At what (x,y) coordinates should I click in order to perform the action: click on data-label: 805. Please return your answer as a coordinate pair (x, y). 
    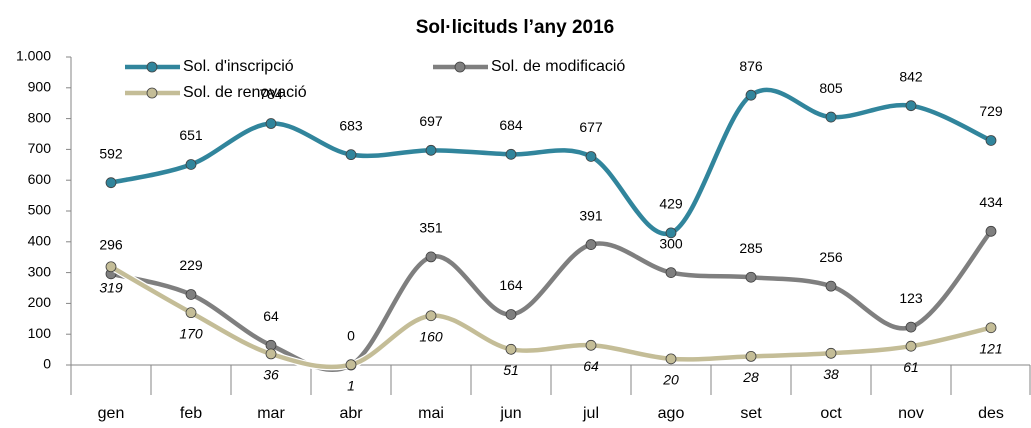
    Looking at the image, I should click on (831, 88).